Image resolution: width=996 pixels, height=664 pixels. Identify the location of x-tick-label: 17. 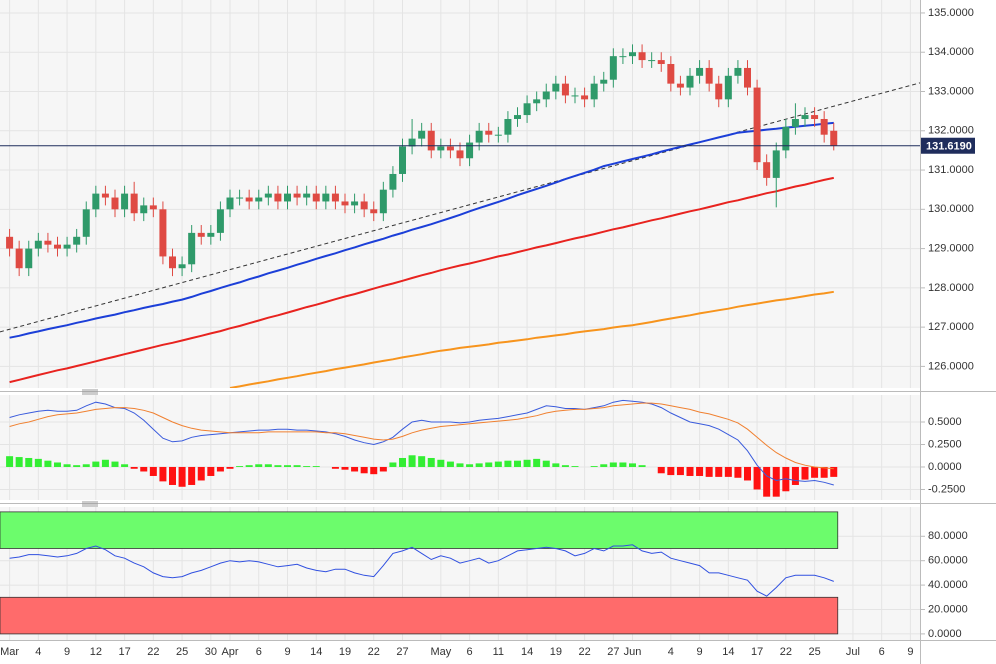
(757, 652).